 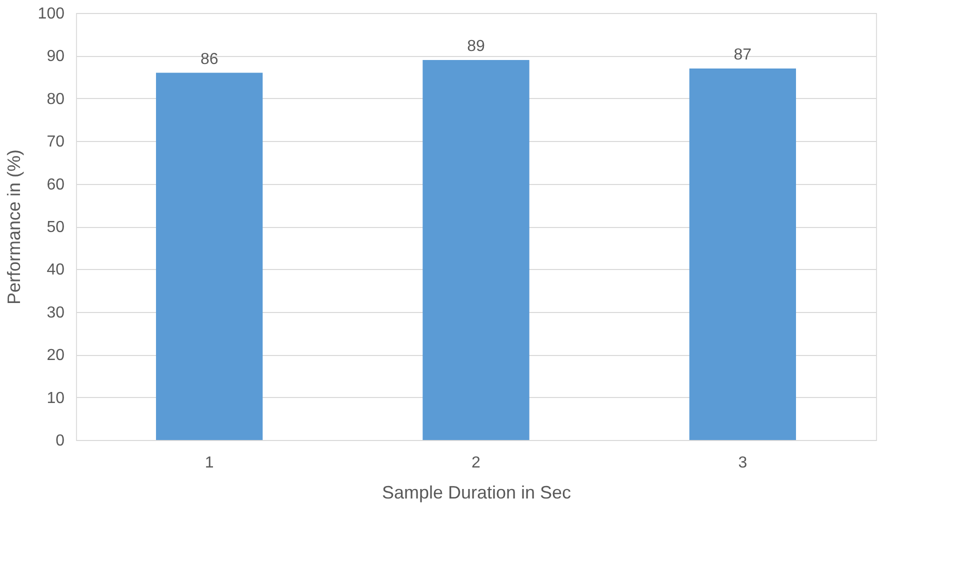 What do you see at coordinates (743, 55) in the screenshot?
I see `data-label: 87` at bounding box center [743, 55].